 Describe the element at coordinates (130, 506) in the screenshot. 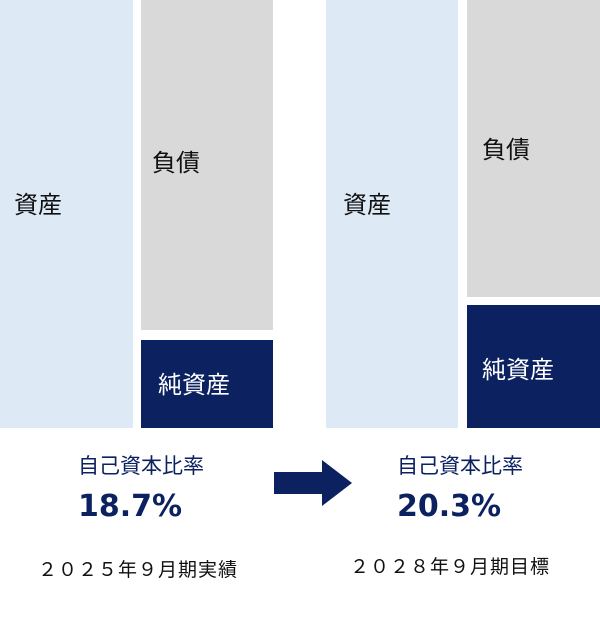

I see `ratio-value: 18.7%` at that location.